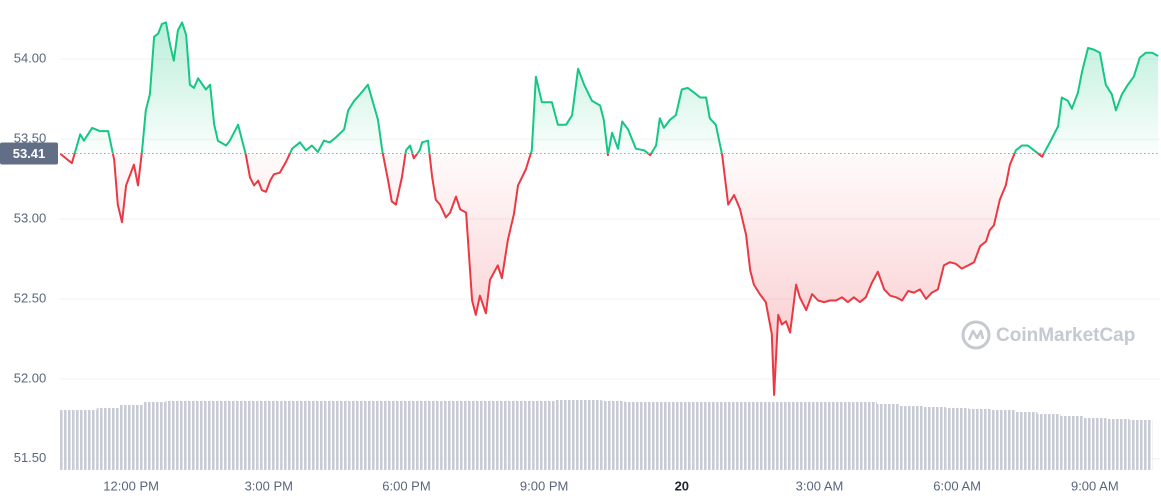  Describe the element at coordinates (30, 457) in the screenshot. I see `y-tick-label: 51.50` at that location.